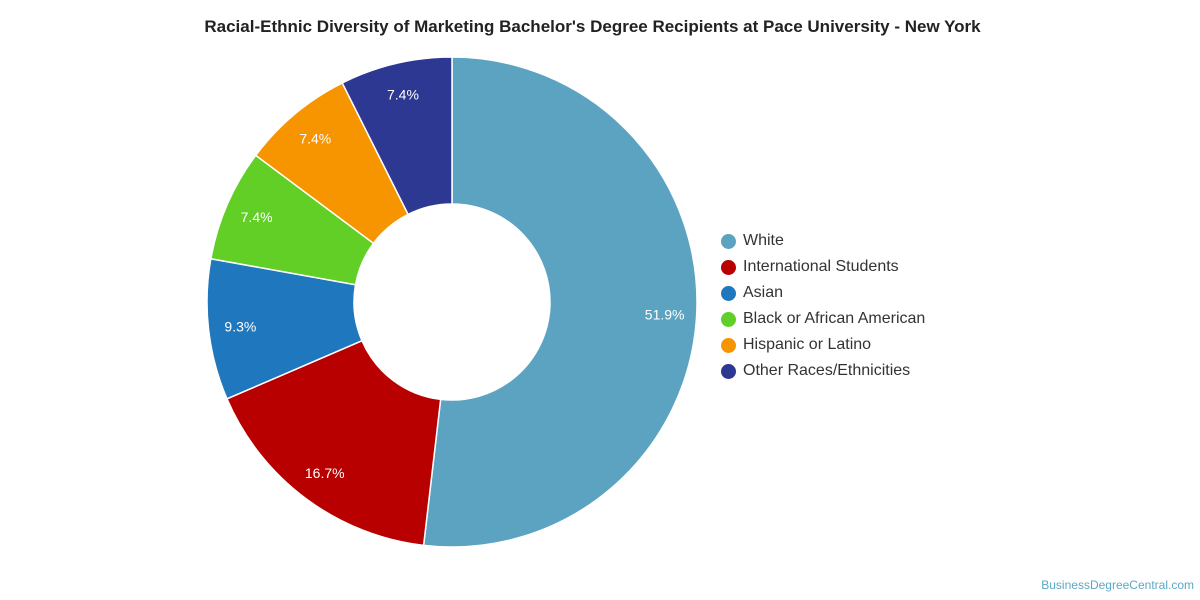  I want to click on legend-item: Hispanic or Latino, so click(823, 345).